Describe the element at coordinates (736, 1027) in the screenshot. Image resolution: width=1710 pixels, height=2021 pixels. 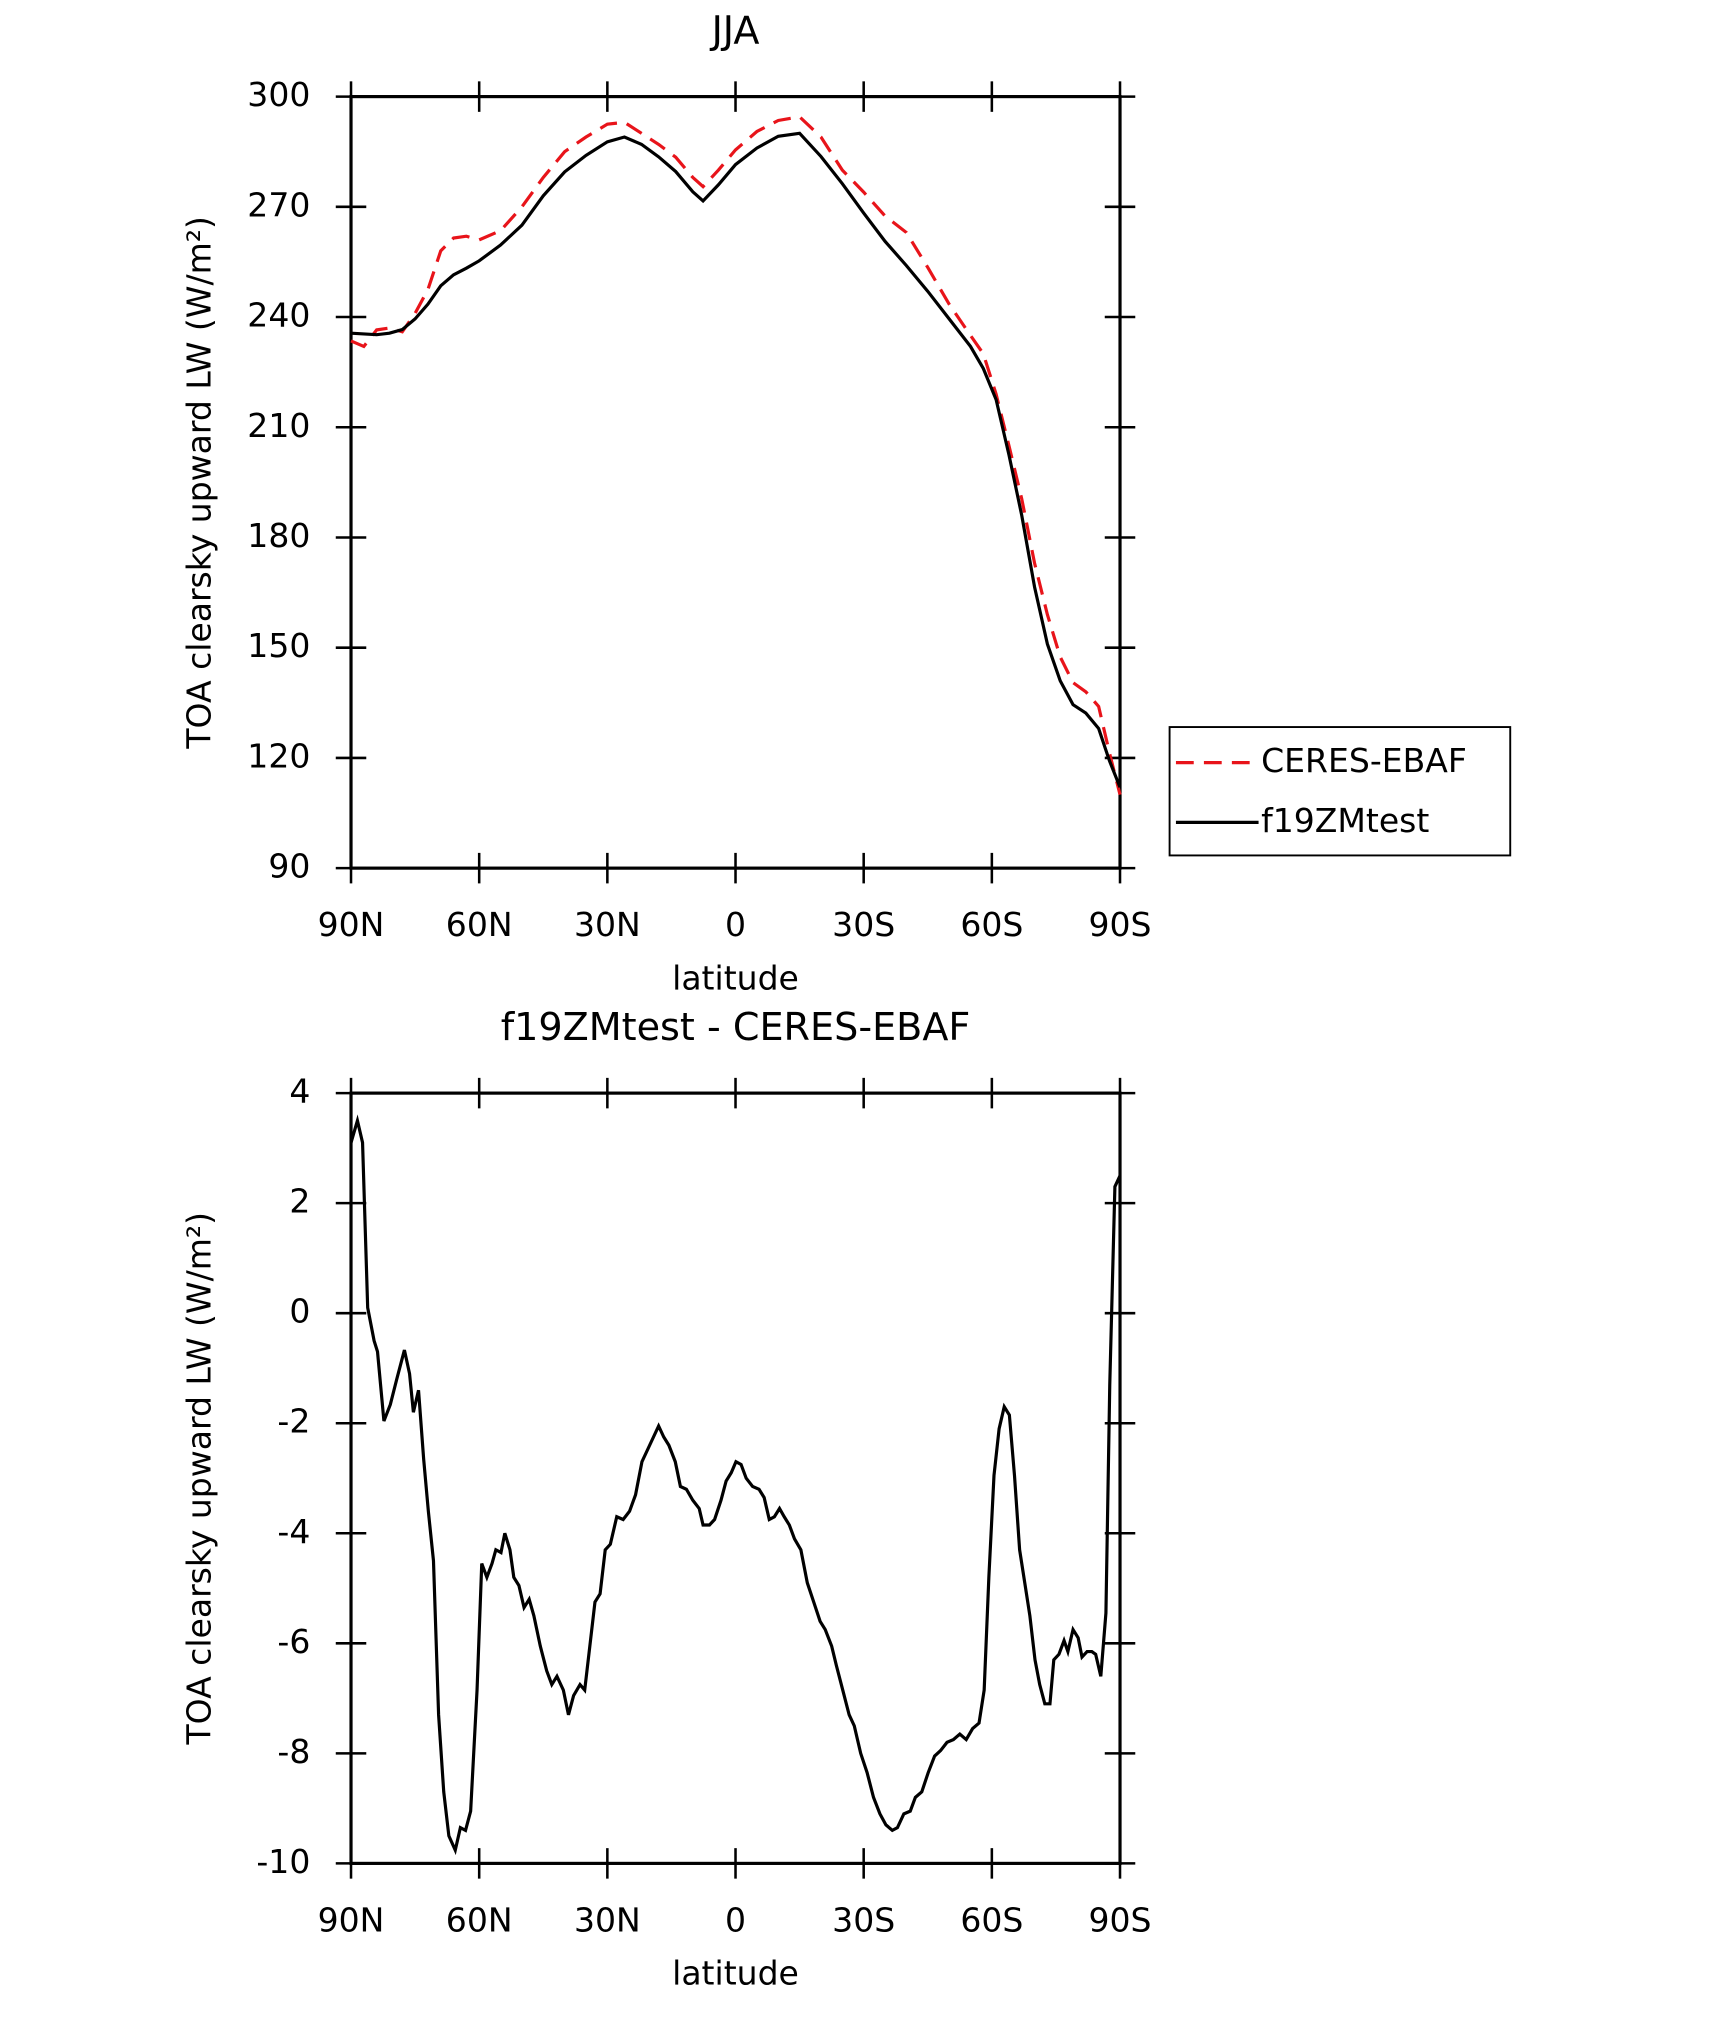
I see `chart-title: f19ZMtest - CERES-EBAF` at that location.